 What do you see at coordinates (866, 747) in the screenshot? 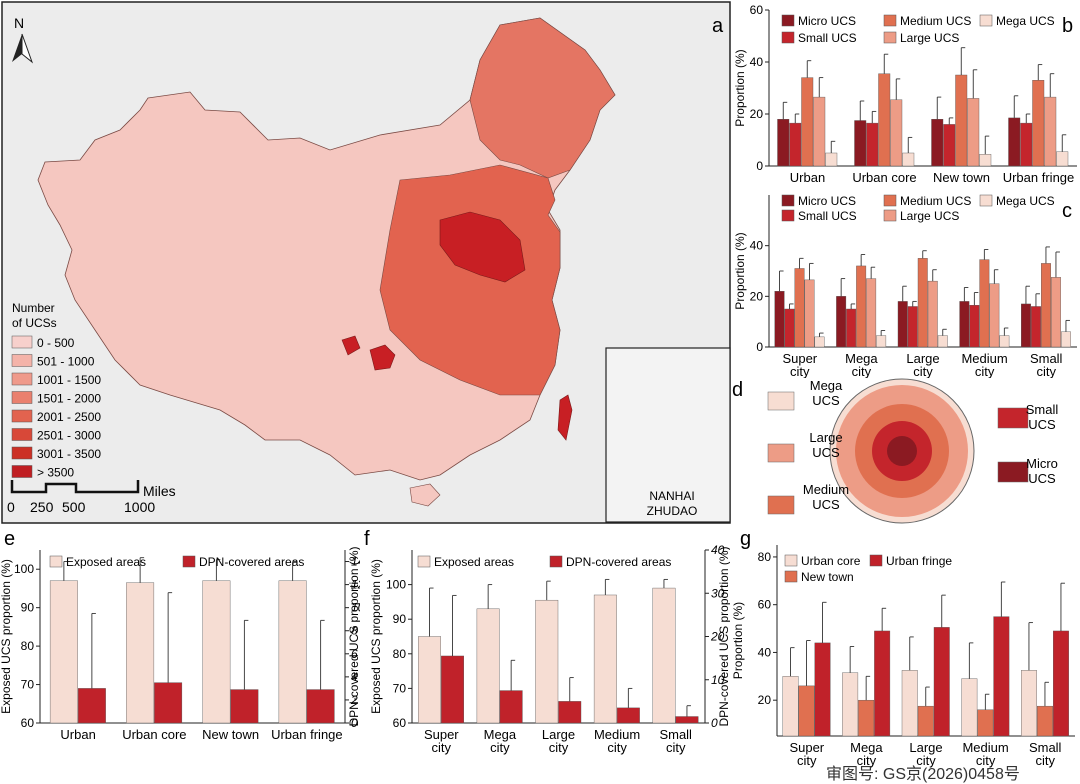
I see `chart-g-x-tick-label: Mega` at bounding box center [866, 747].